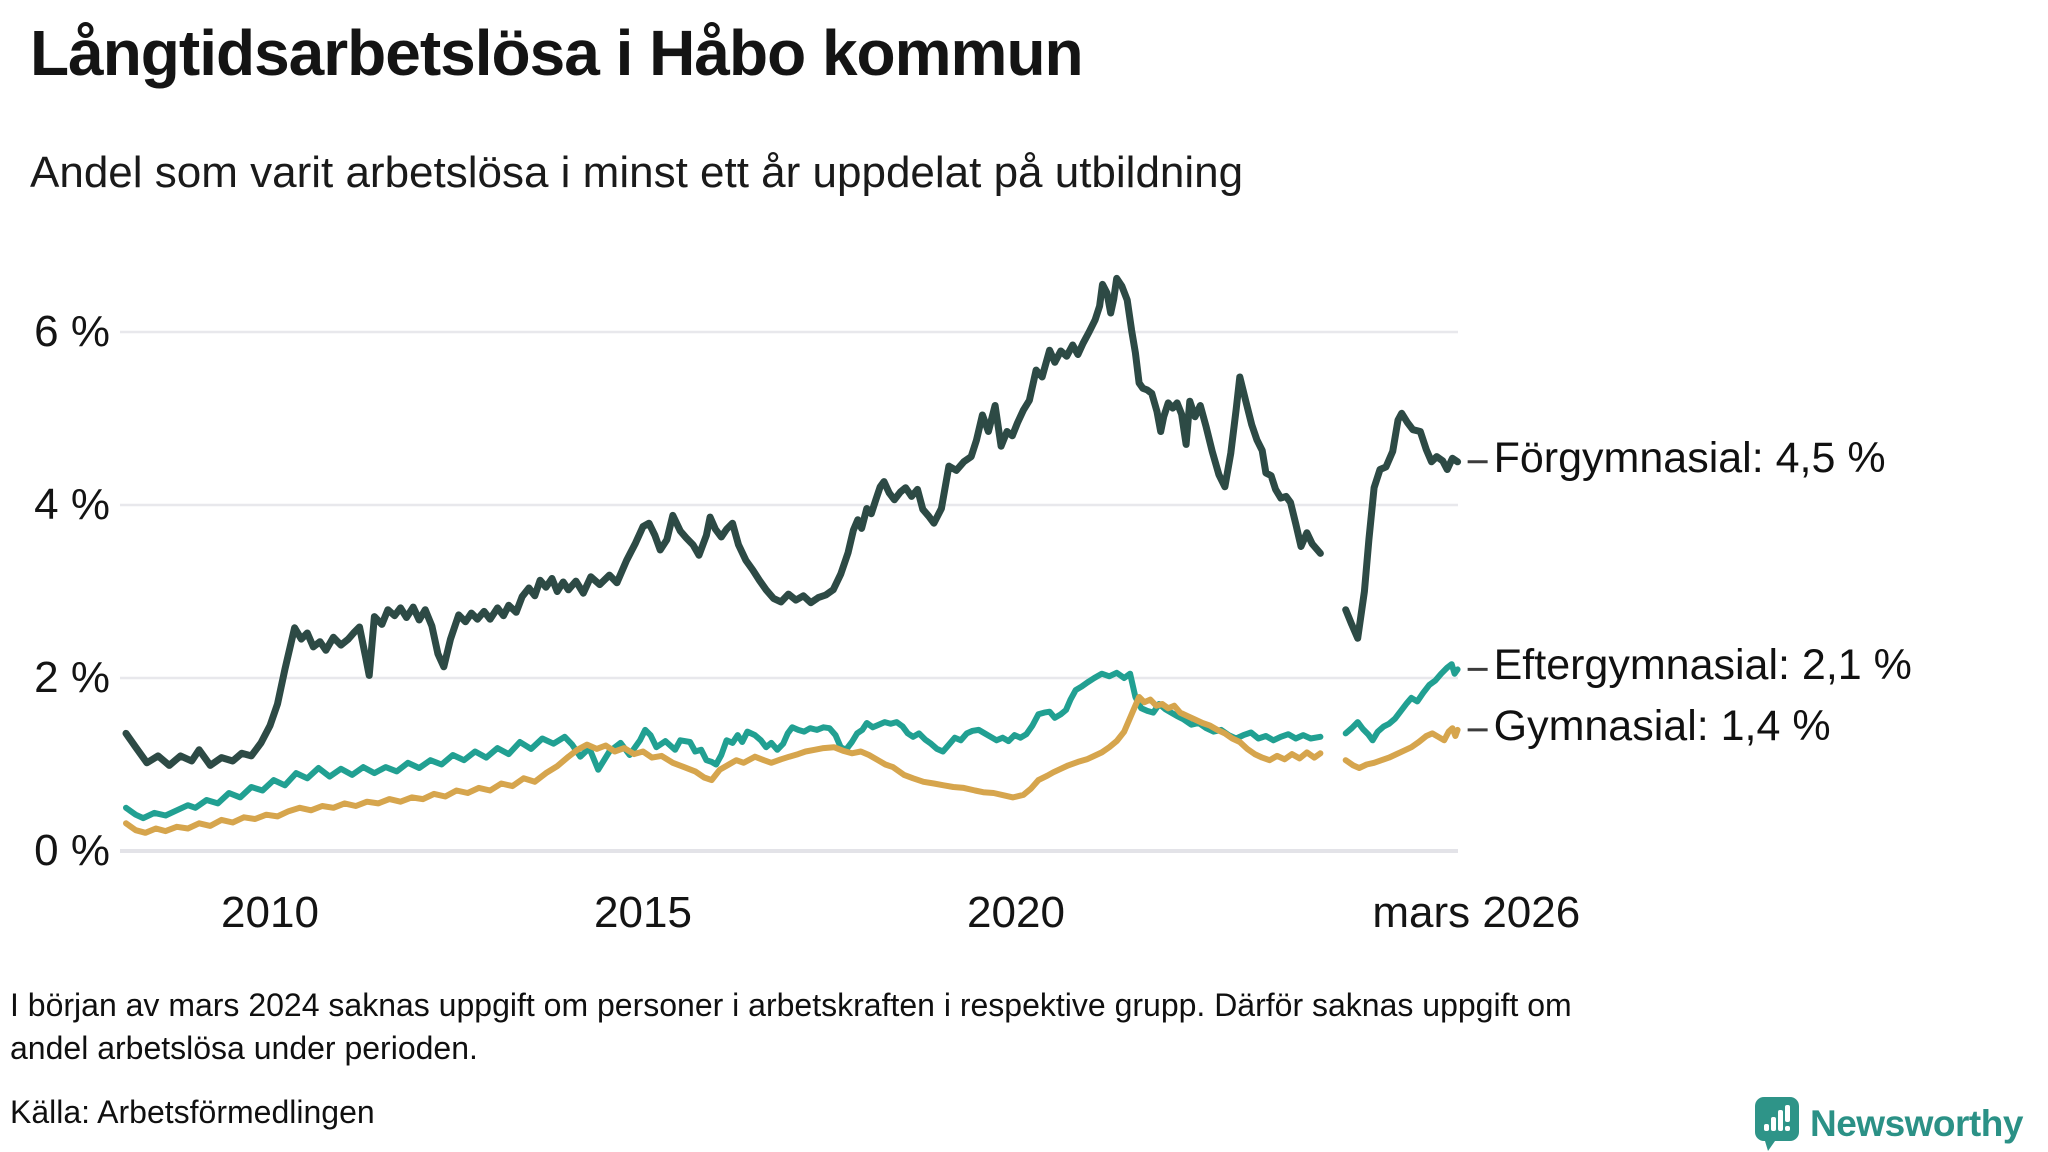 The width and height of the screenshot is (2048, 1152). What do you see at coordinates (1702, 665) in the screenshot?
I see `series-label-eftergymnasial: Eftergymnasial: 2,1 %` at bounding box center [1702, 665].